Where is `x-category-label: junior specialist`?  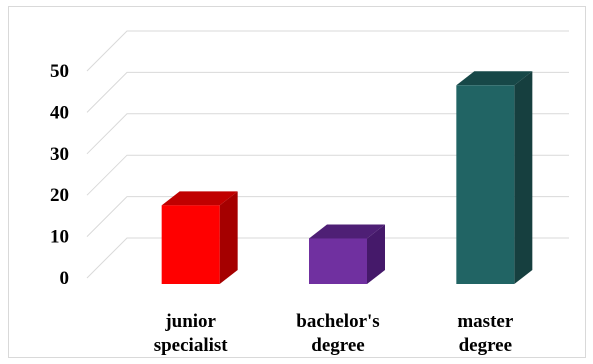 x-category-label: junior specialist is located at coordinates (191, 333).